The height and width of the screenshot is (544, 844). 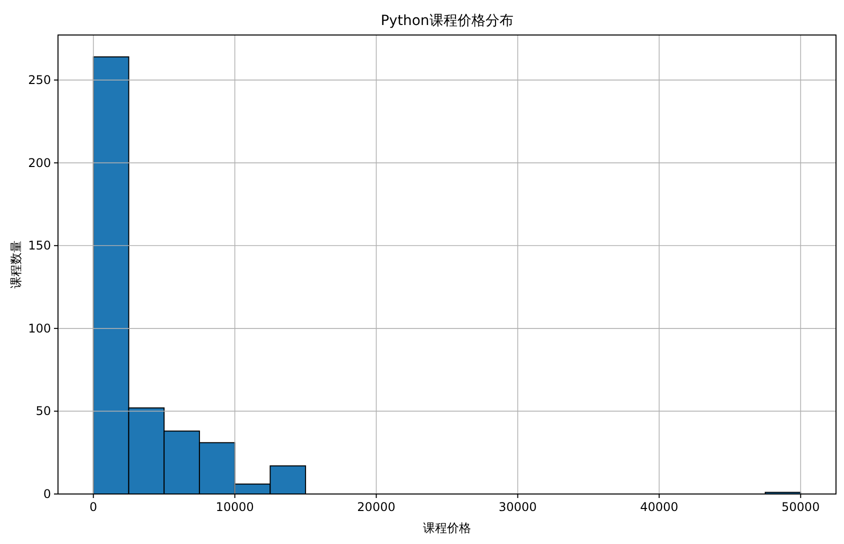 What do you see at coordinates (43, 411) in the screenshot?
I see `y-tick-label: 50` at bounding box center [43, 411].